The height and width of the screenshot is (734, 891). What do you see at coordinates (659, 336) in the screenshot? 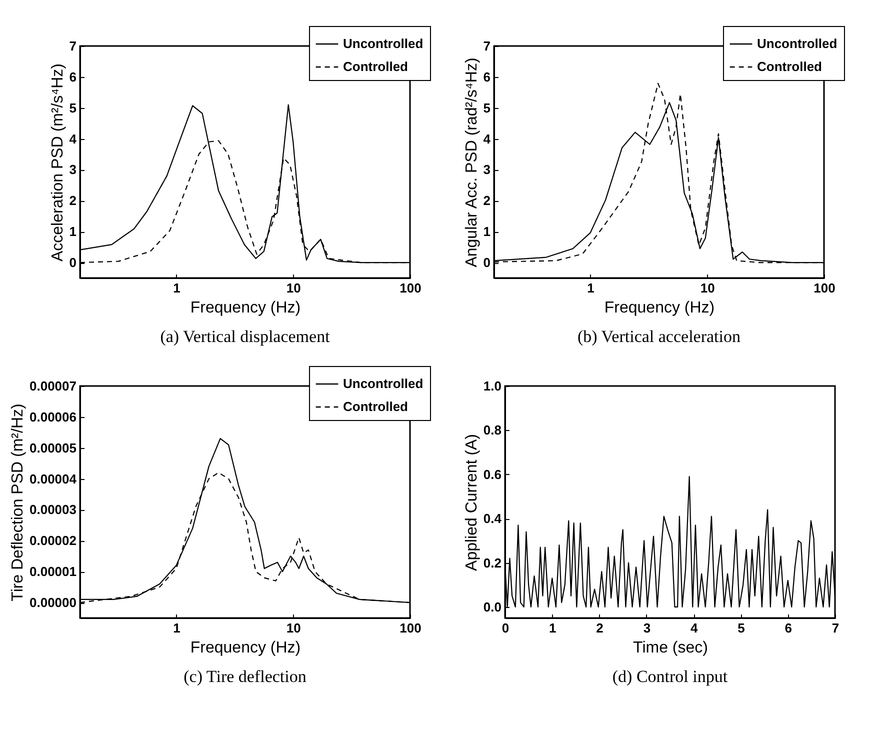
I see `text: (b) Vertical acceleration` at bounding box center [659, 336].